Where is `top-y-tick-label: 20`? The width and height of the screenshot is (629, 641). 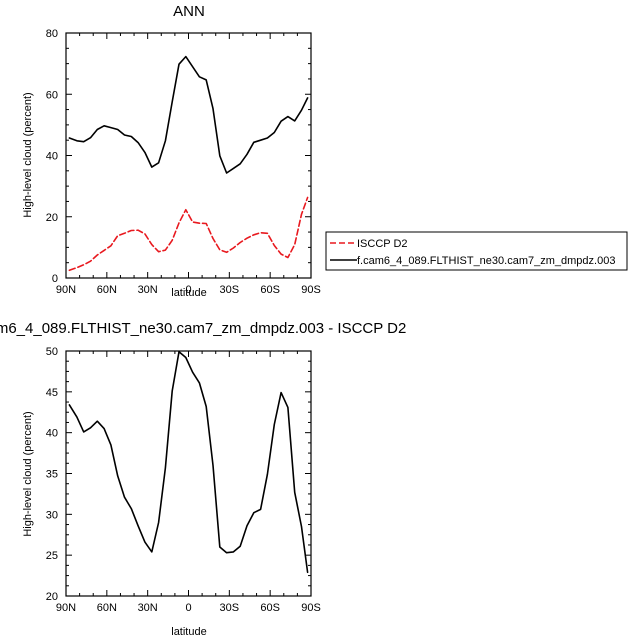 top-y-tick-label: 20 is located at coordinates (52, 218).